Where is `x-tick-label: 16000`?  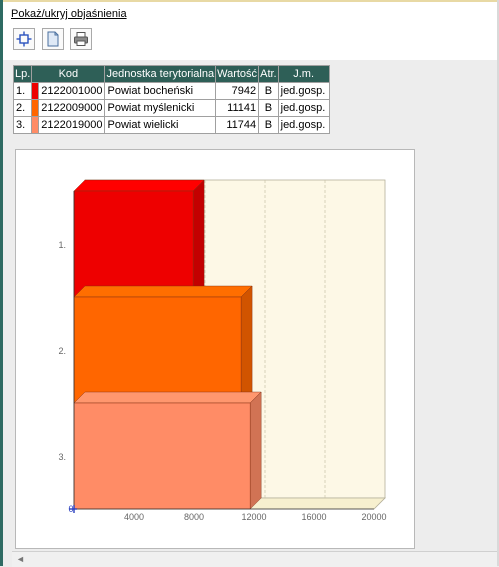 x-tick-label: 16000 is located at coordinates (313, 517).